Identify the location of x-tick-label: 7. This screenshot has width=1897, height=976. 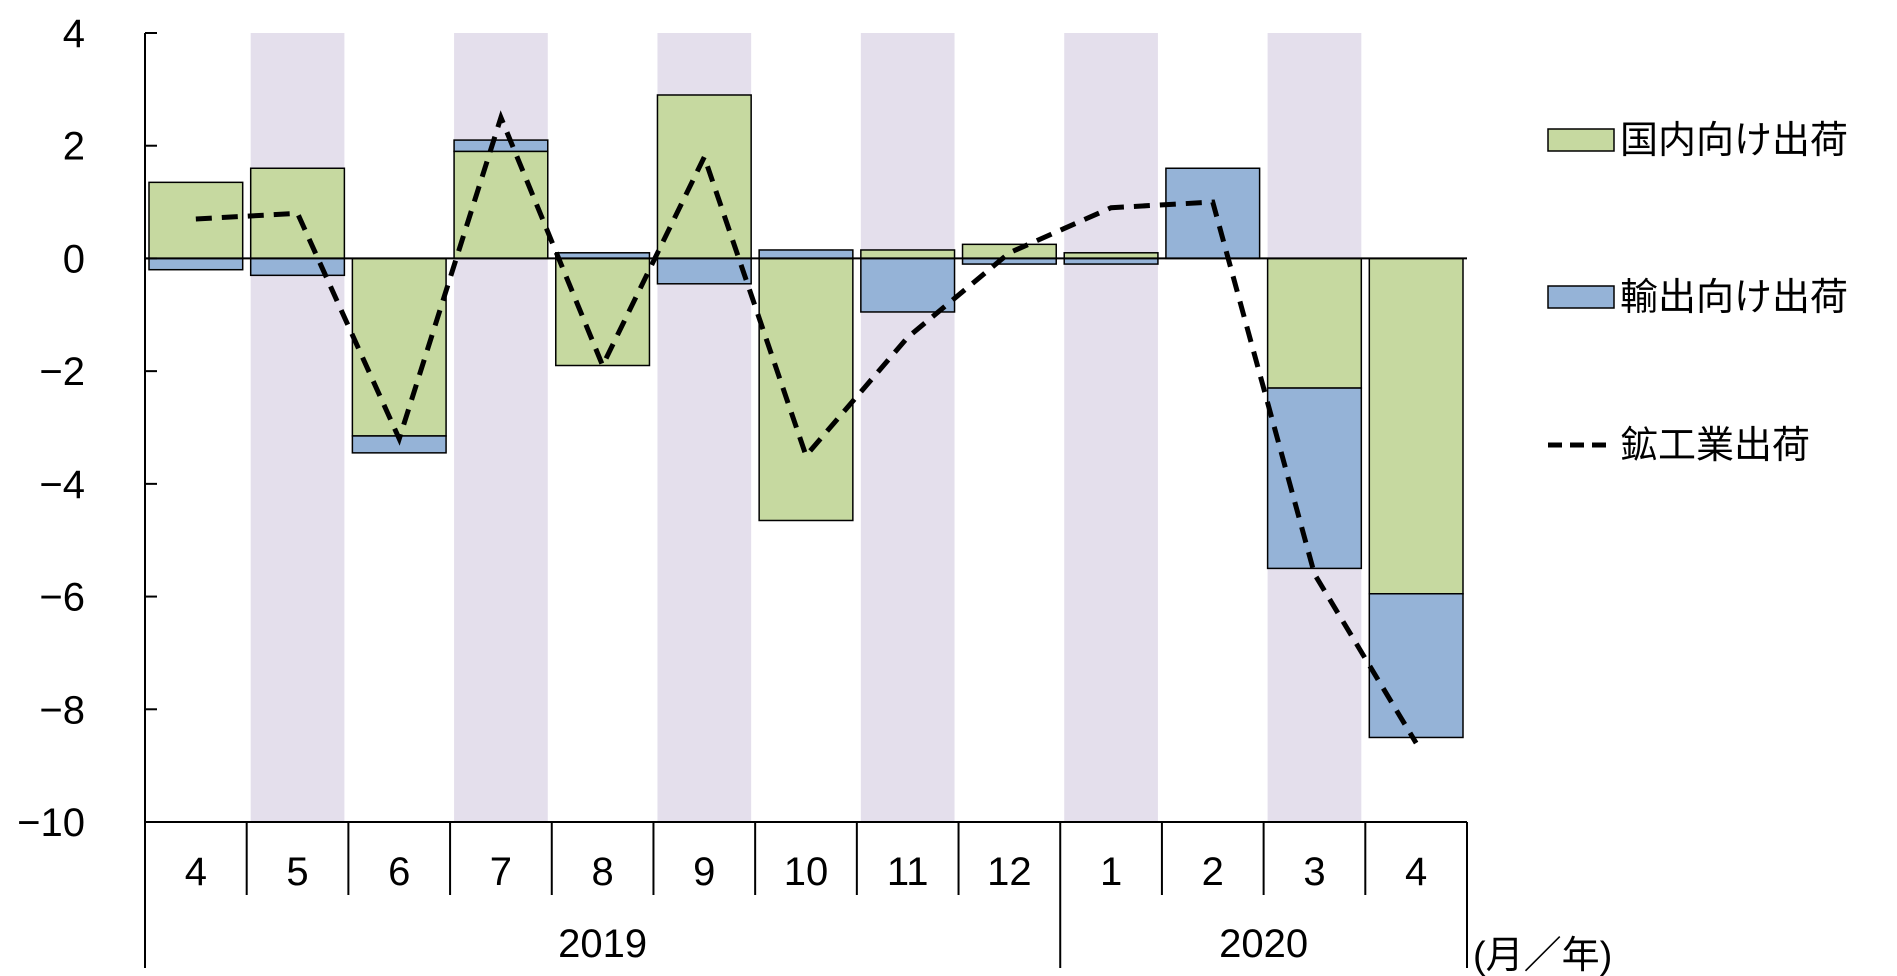
(501, 872).